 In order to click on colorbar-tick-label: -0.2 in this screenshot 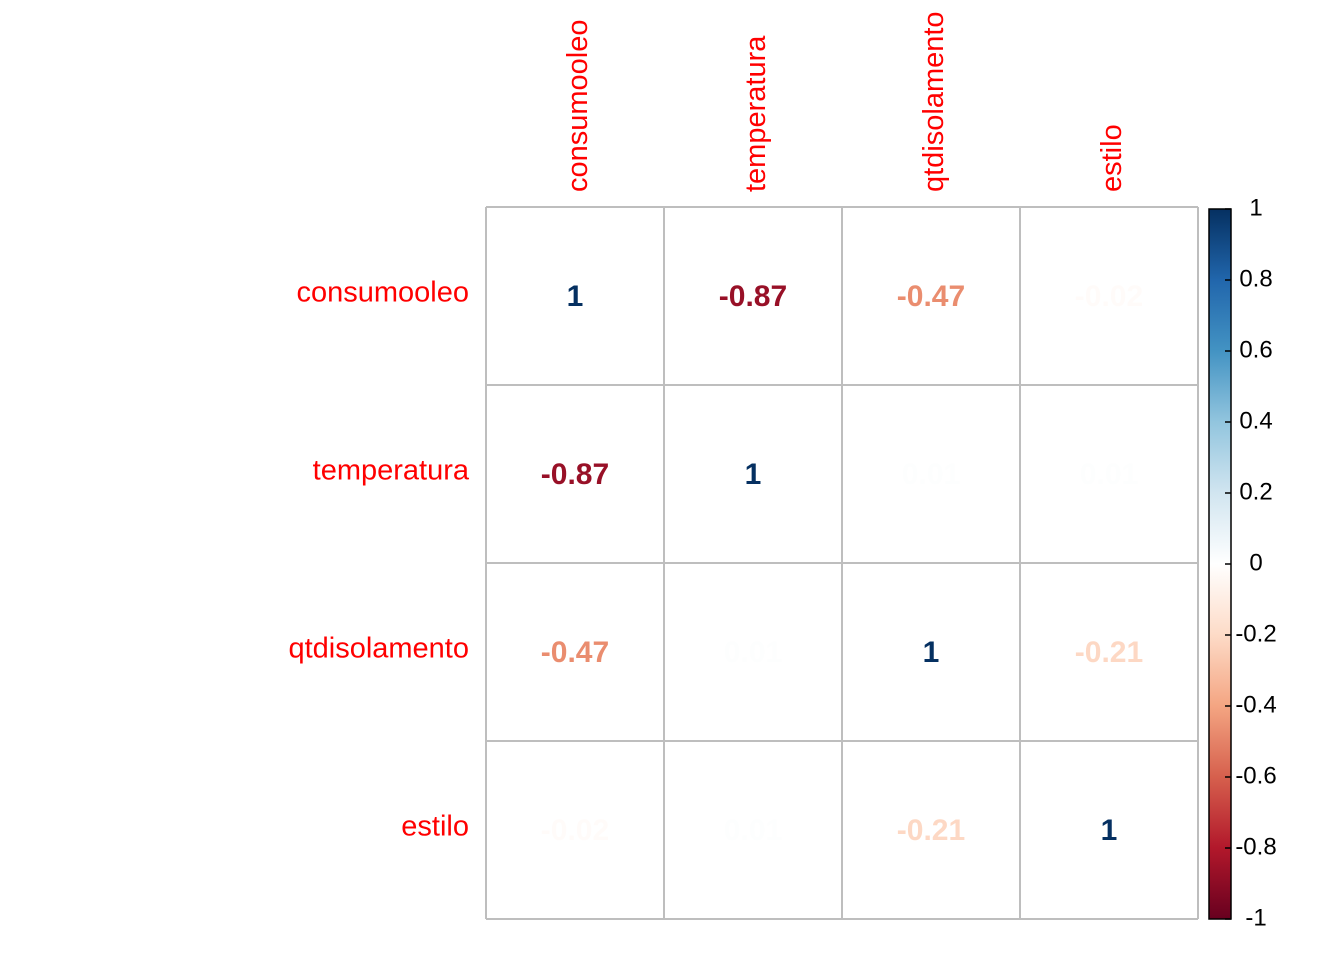, I will do `click(1255, 633)`.